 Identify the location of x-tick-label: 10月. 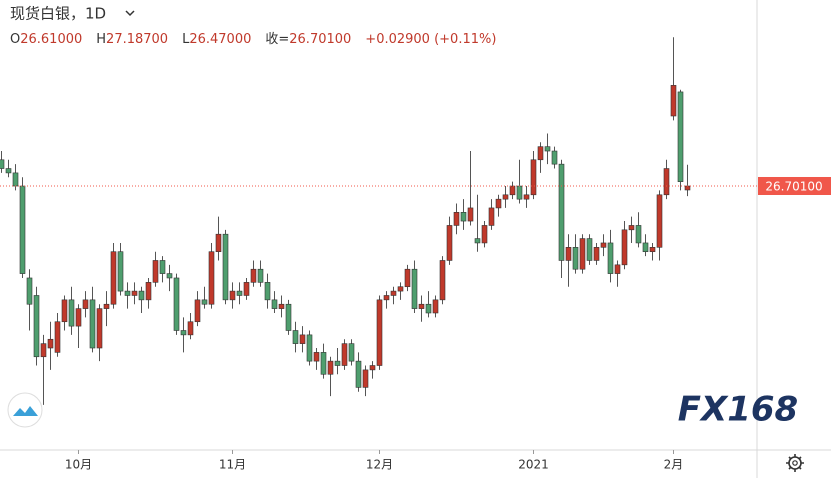
(78, 465).